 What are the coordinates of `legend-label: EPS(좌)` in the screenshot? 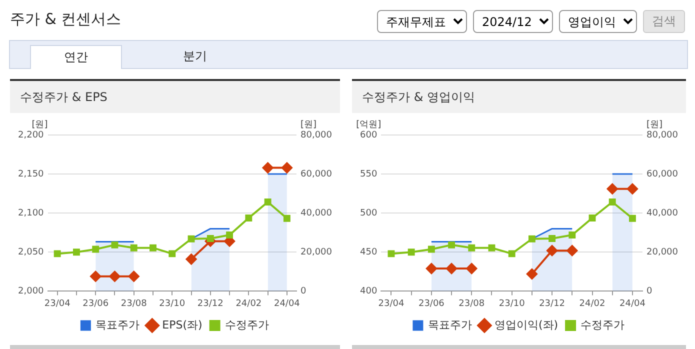 It's located at (182, 325).